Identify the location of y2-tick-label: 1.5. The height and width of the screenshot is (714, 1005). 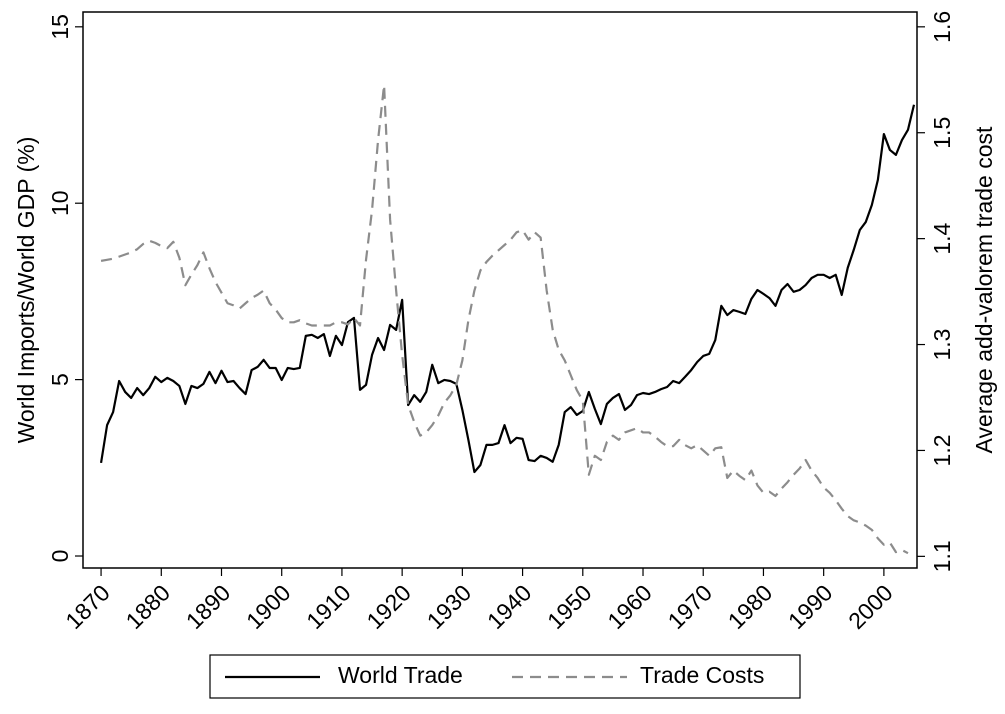
(942, 133).